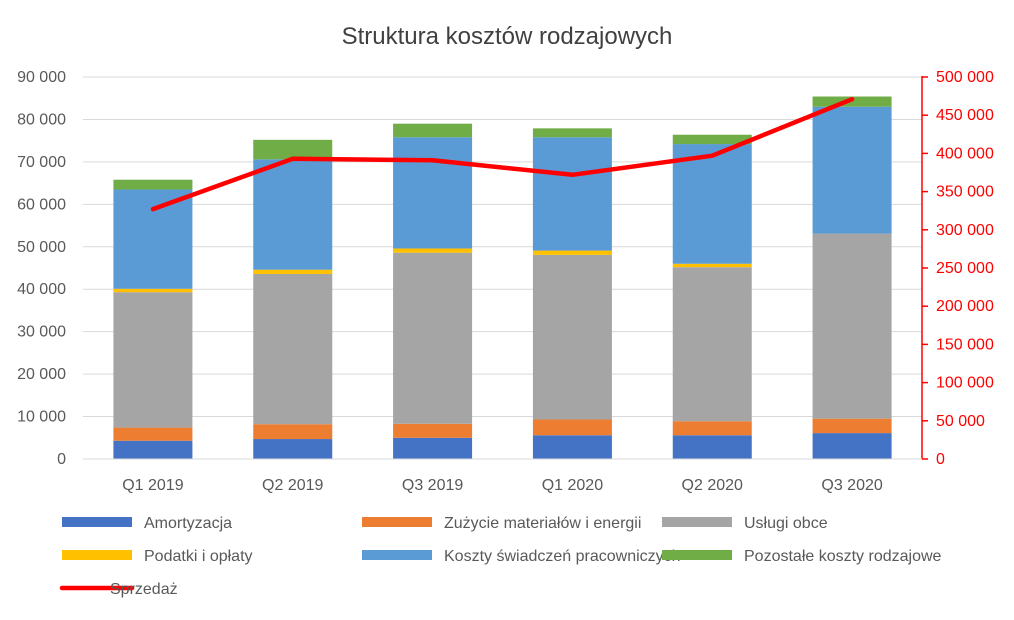 This screenshot has height=620, width=1014. Describe the element at coordinates (292, 485) in the screenshot. I see `x-tick-label: Q2 2019` at that location.